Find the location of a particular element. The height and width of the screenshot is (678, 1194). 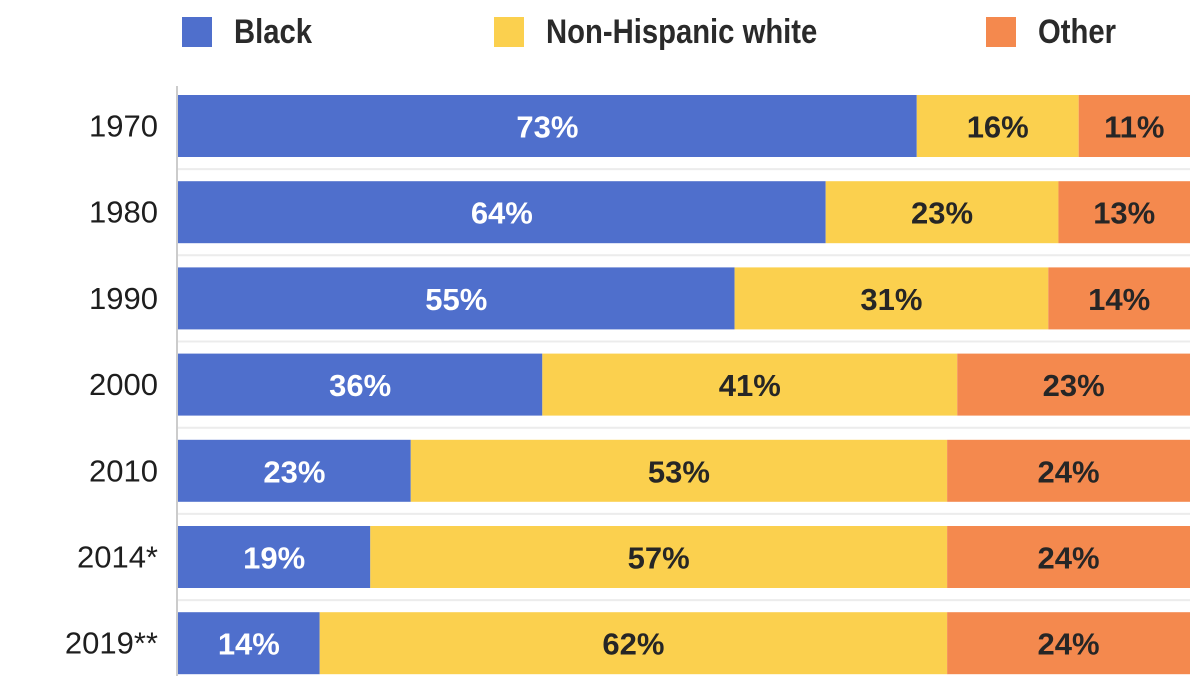

value-label-non-hispanic-white: 31% is located at coordinates (891, 299).